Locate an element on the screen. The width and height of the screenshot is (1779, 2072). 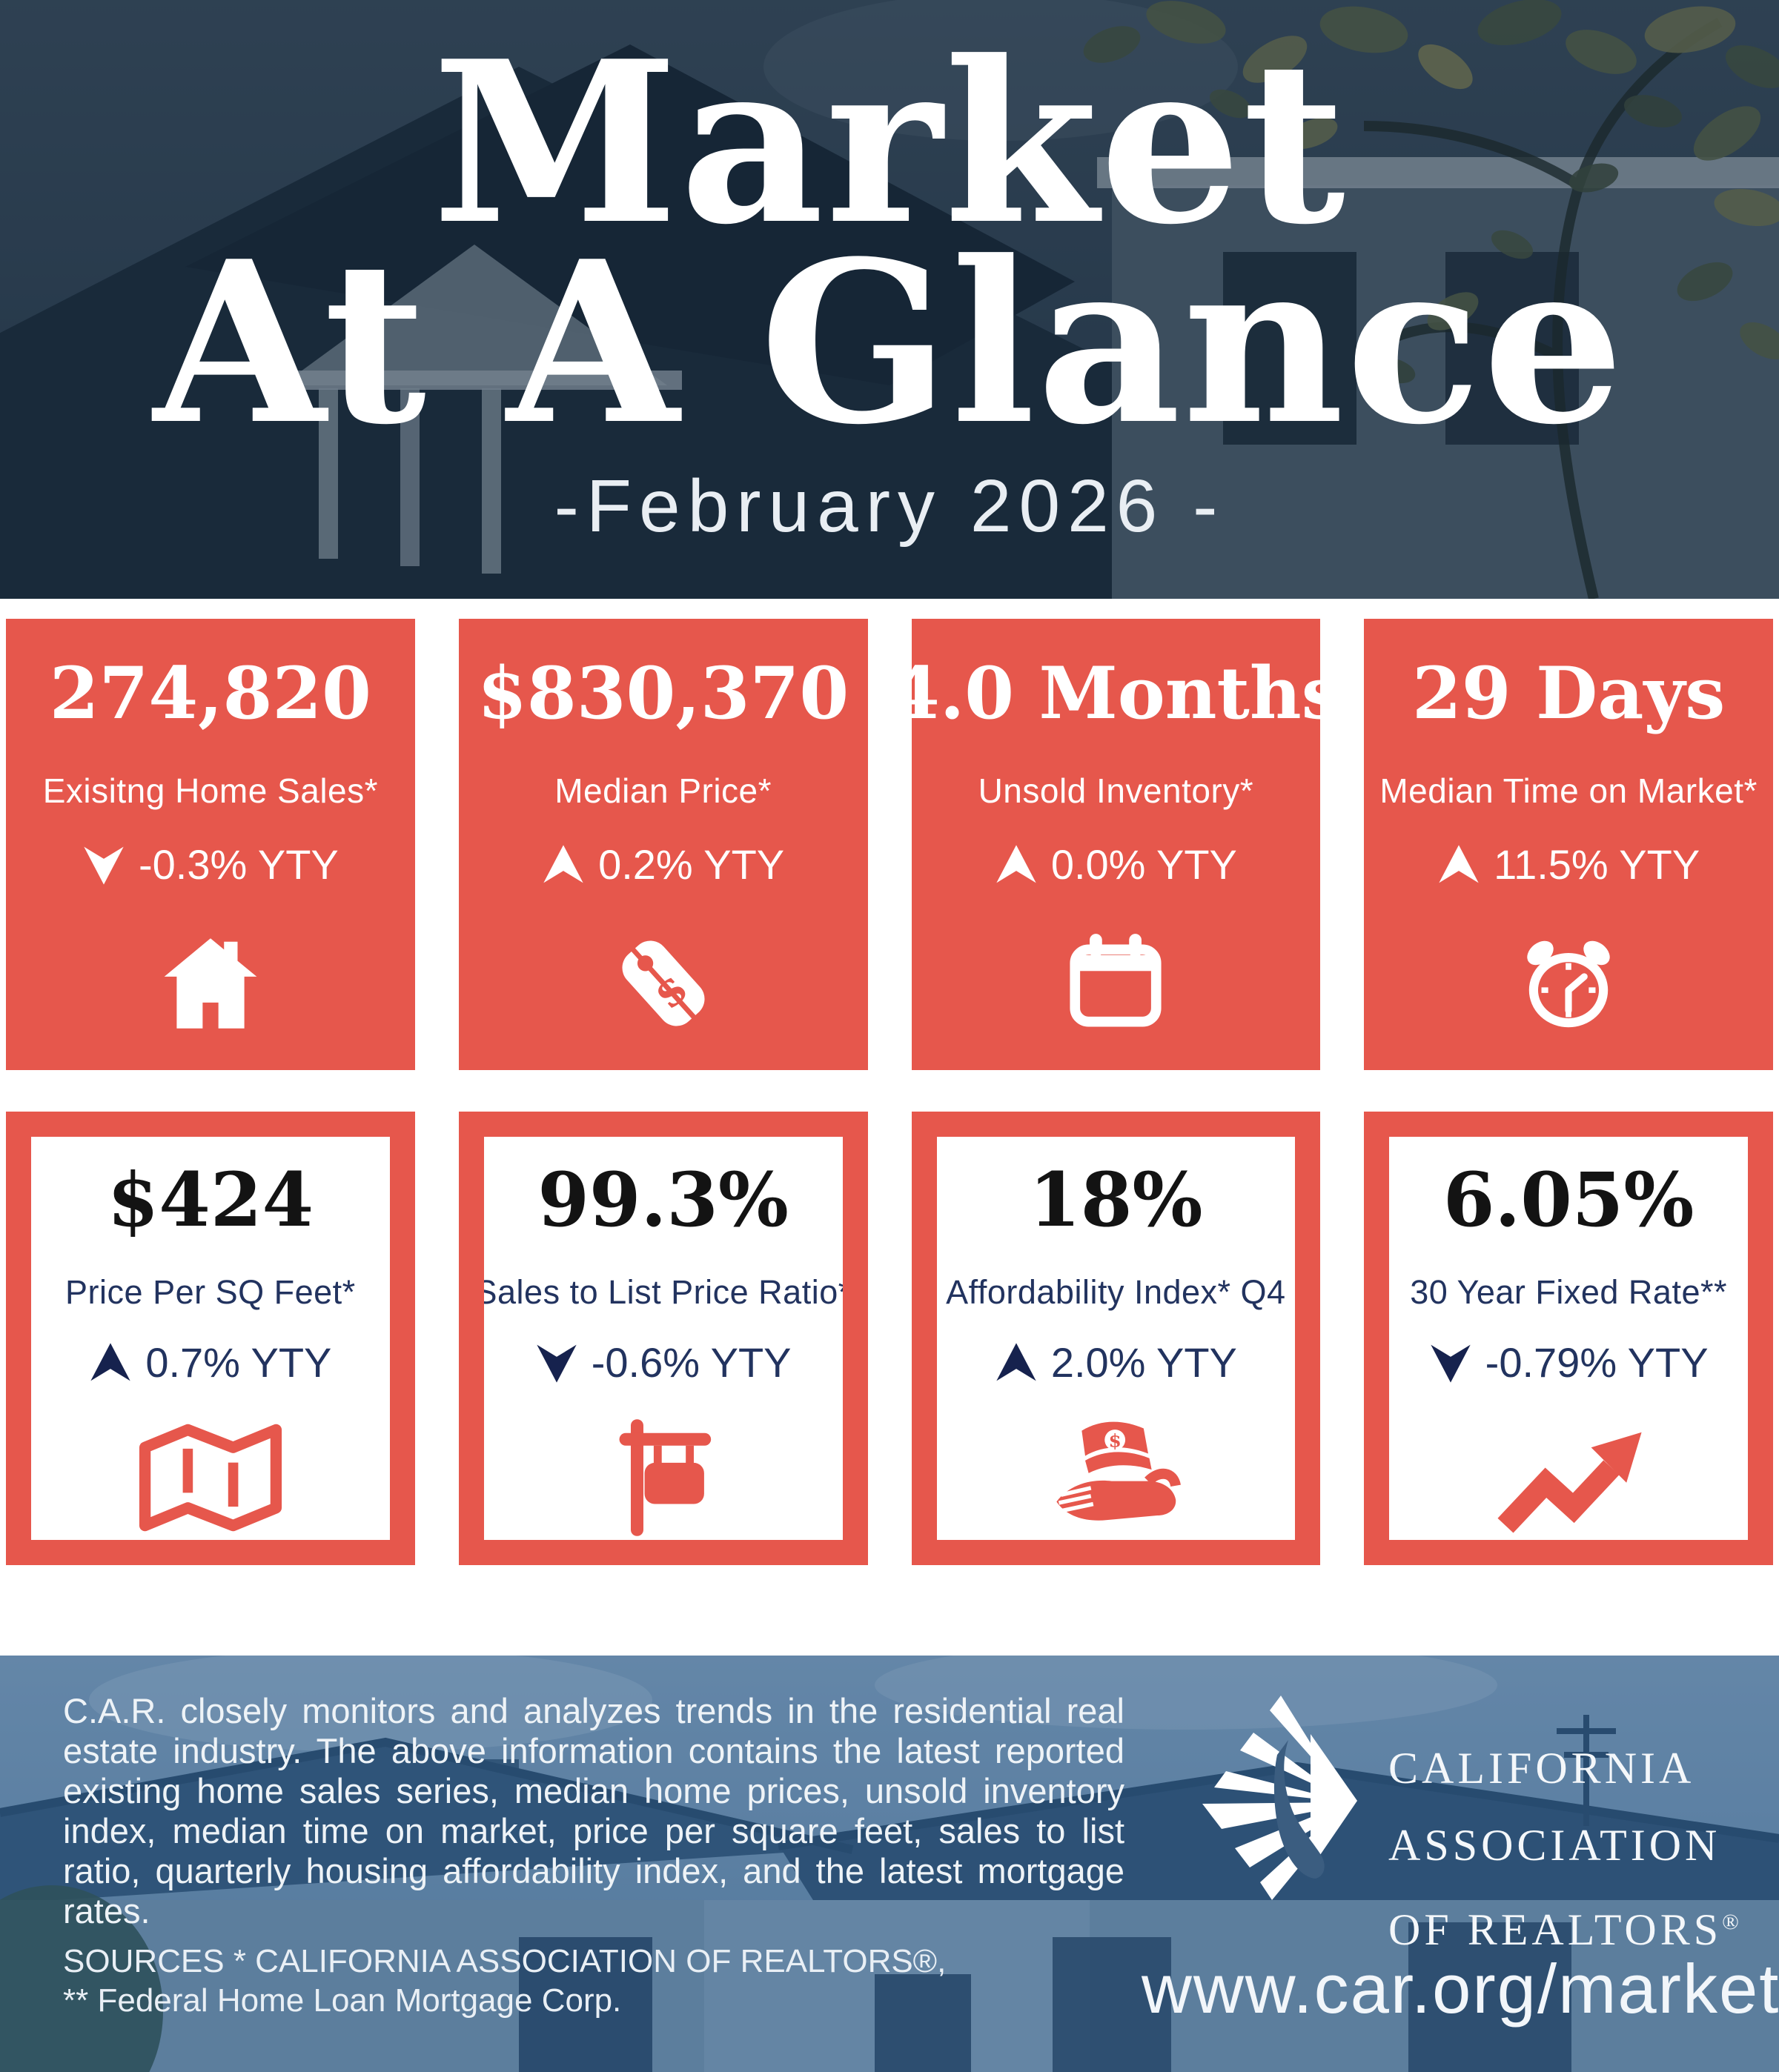
trend-indicator: 11.5% YTY is located at coordinates (1568, 864).